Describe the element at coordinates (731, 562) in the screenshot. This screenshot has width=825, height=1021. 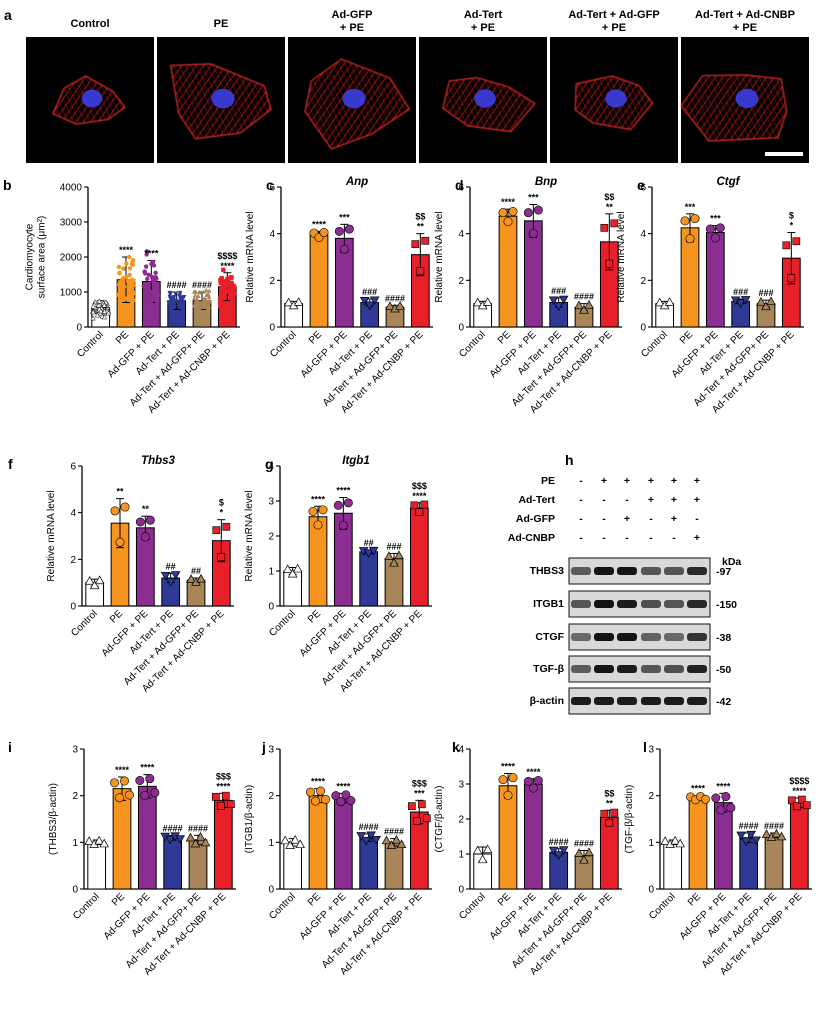
I see `kda-label: kDa` at that location.